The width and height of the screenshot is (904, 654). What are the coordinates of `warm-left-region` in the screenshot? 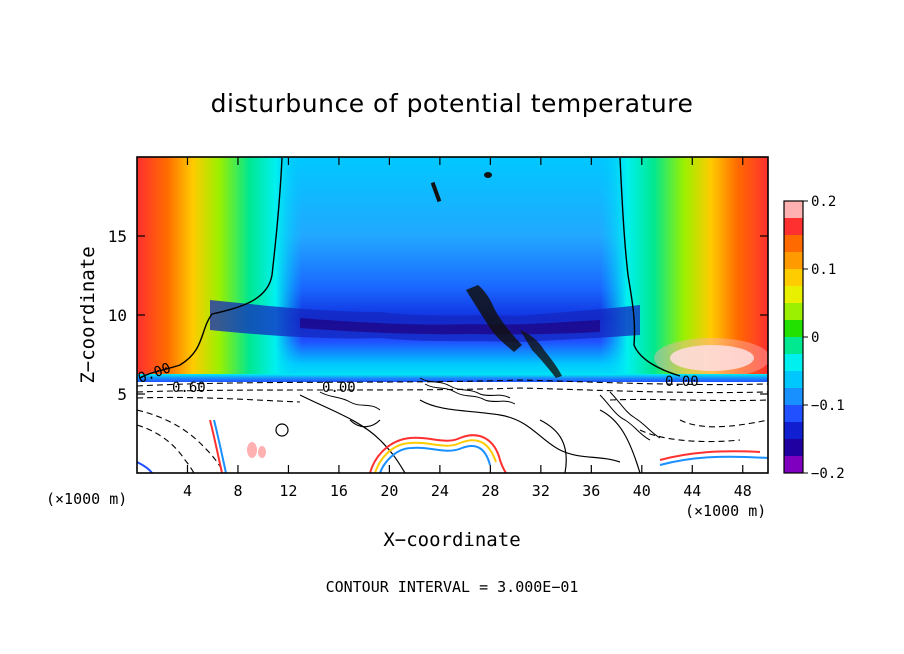 It's located at (219, 269).